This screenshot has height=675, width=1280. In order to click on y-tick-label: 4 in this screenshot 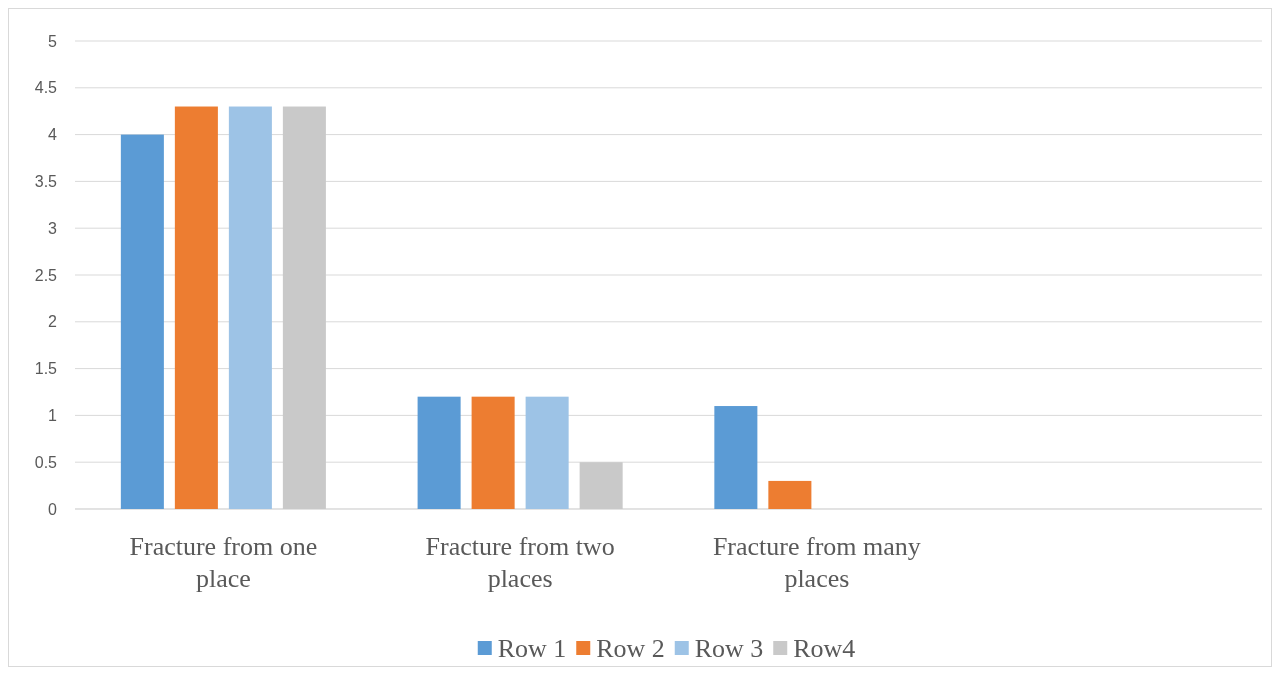, I will do `click(53, 135)`.